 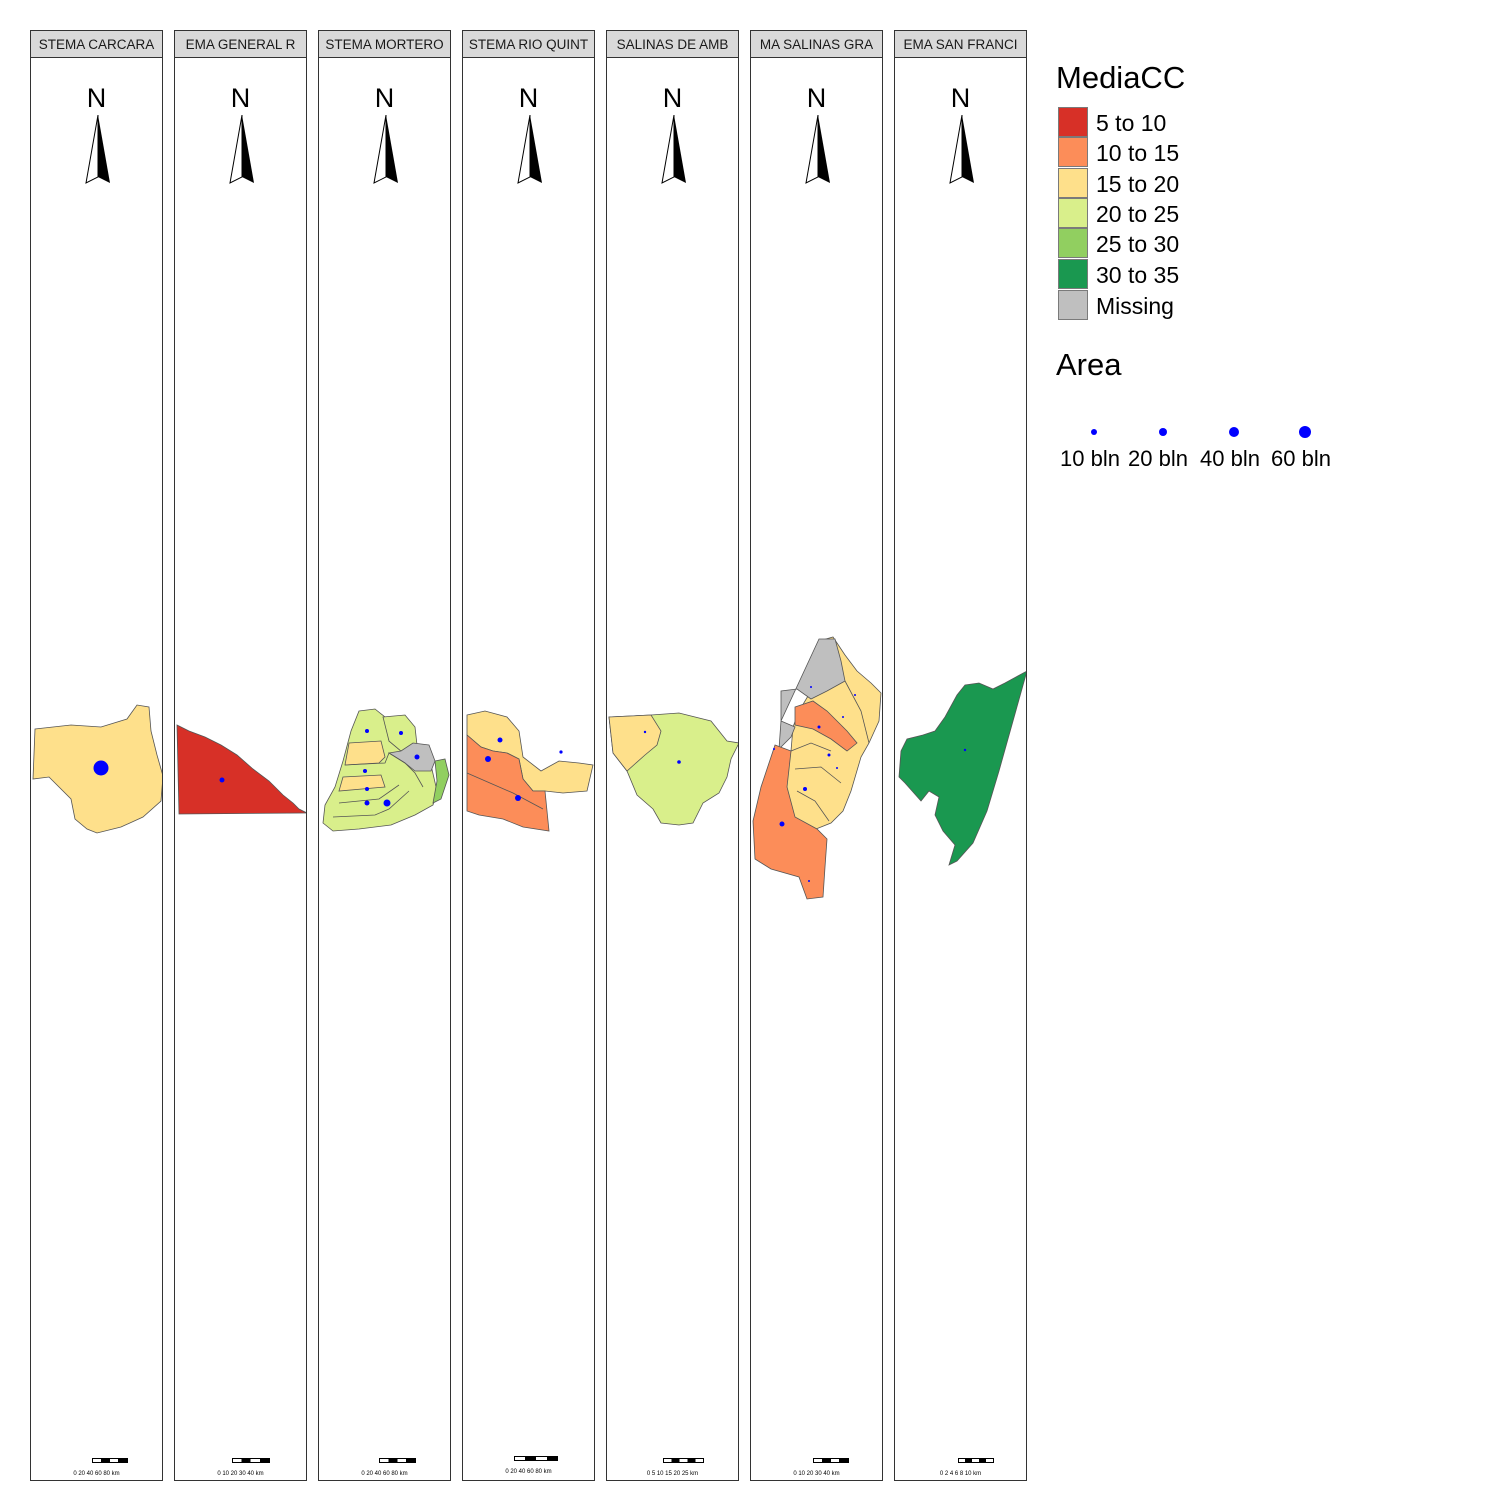 I want to click on scale-labels: 0 2 4 6 8 10 km, so click(x=960, y=1474).